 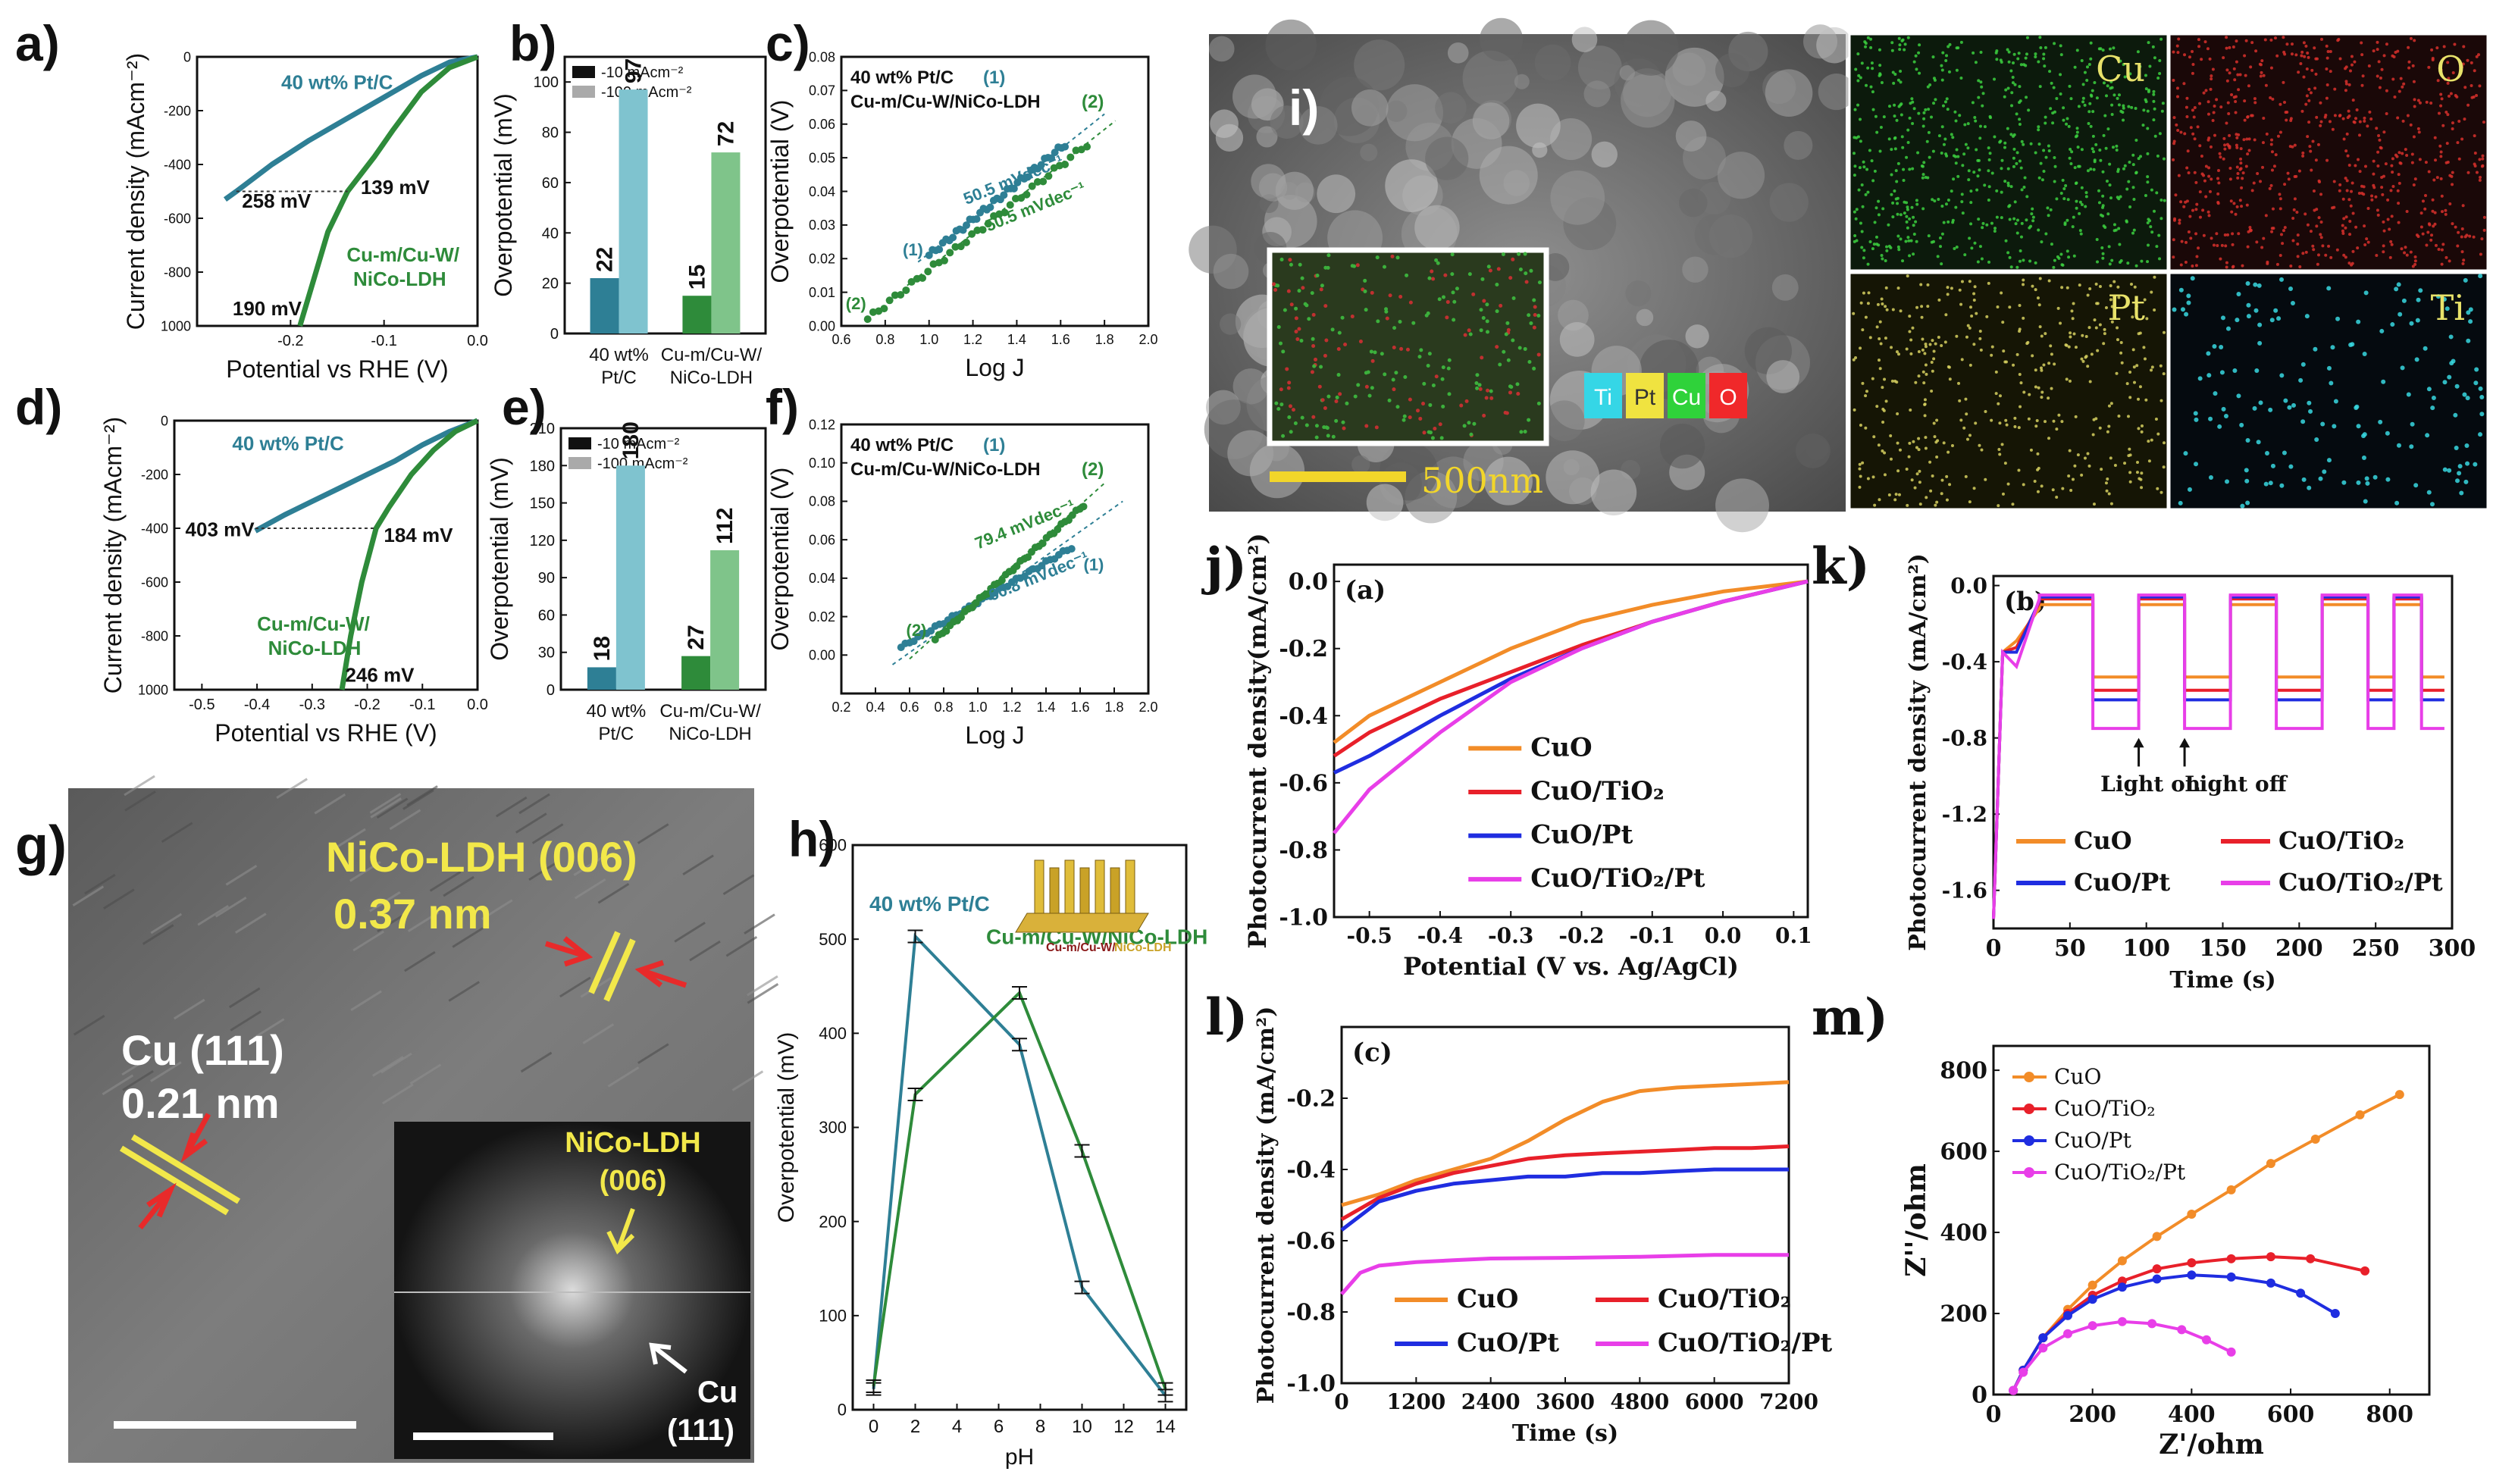 What do you see at coordinates (1040, 1427) in the screenshot?
I see `x-tick-label: 8` at bounding box center [1040, 1427].